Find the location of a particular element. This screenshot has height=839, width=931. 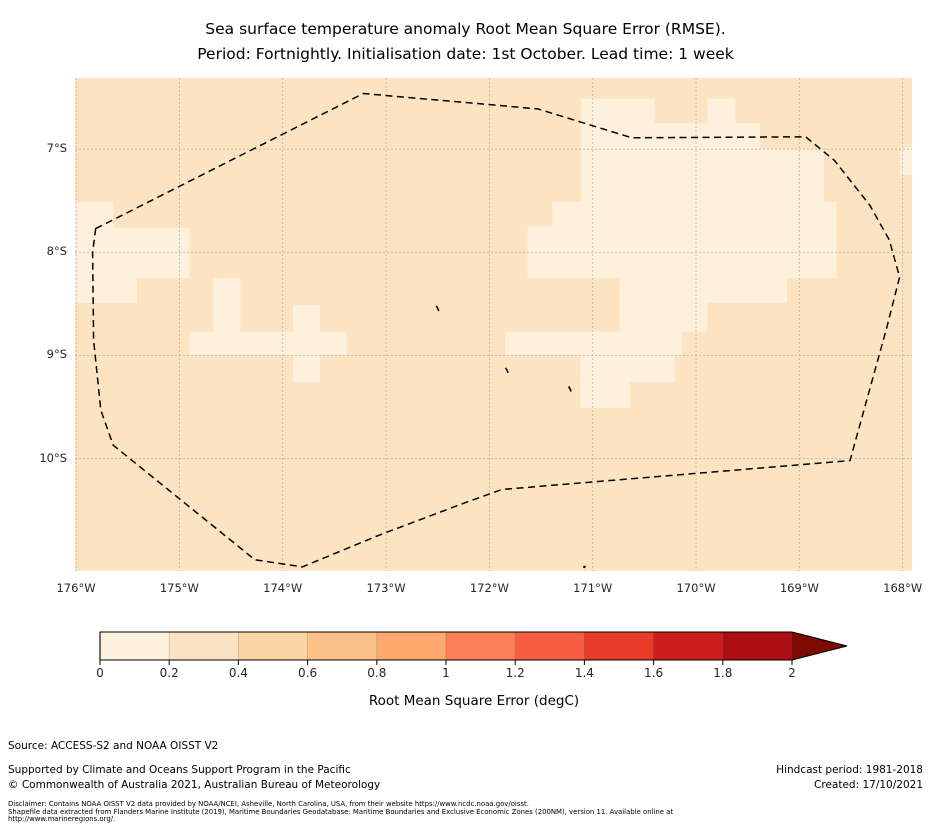

colorbar-tick-label: 1.4 is located at coordinates (584, 673).